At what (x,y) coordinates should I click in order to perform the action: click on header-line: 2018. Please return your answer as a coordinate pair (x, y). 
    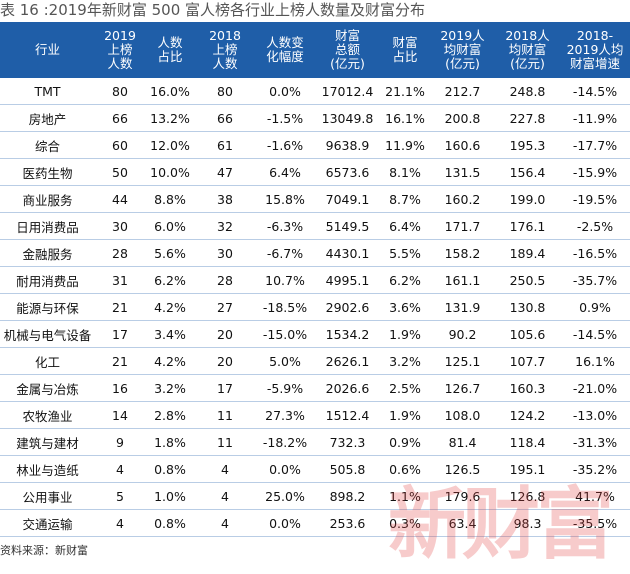
    Looking at the image, I should click on (225, 35).